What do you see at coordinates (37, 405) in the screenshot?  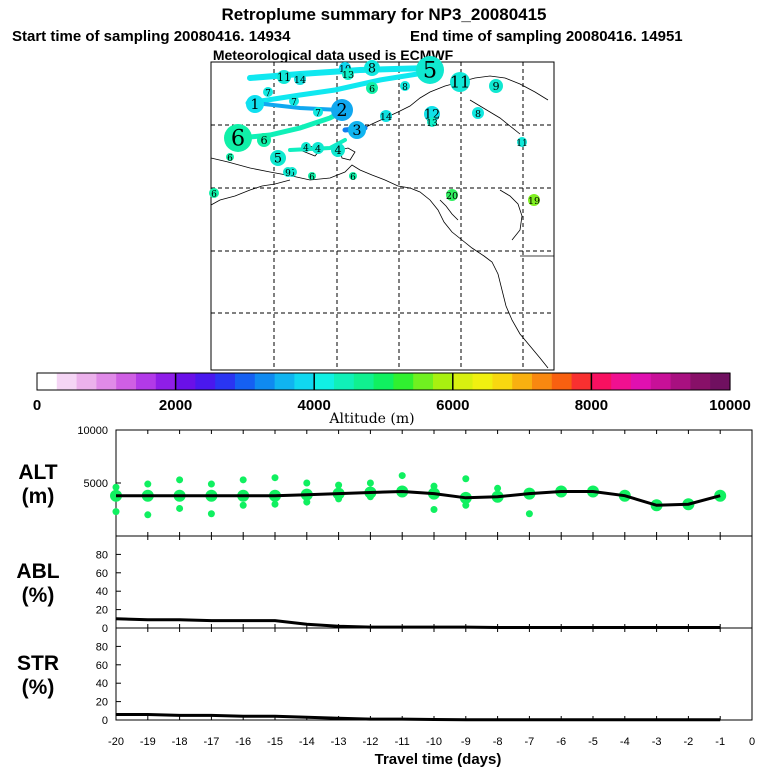 I see `colorbar-tick-label: 0` at bounding box center [37, 405].